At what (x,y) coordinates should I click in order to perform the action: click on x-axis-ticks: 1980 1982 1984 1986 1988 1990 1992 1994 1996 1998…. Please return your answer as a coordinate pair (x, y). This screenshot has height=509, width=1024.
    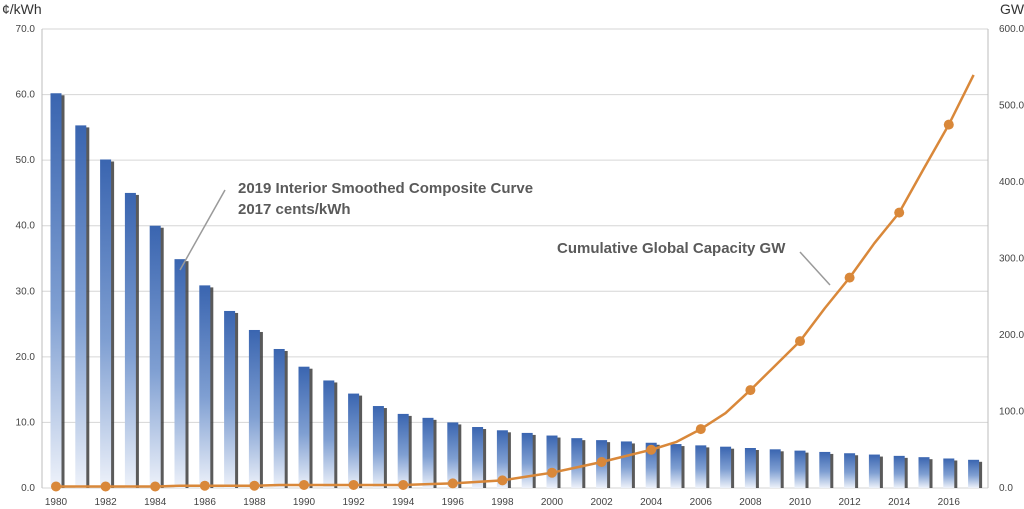
    Looking at the image, I should click on (502, 502).